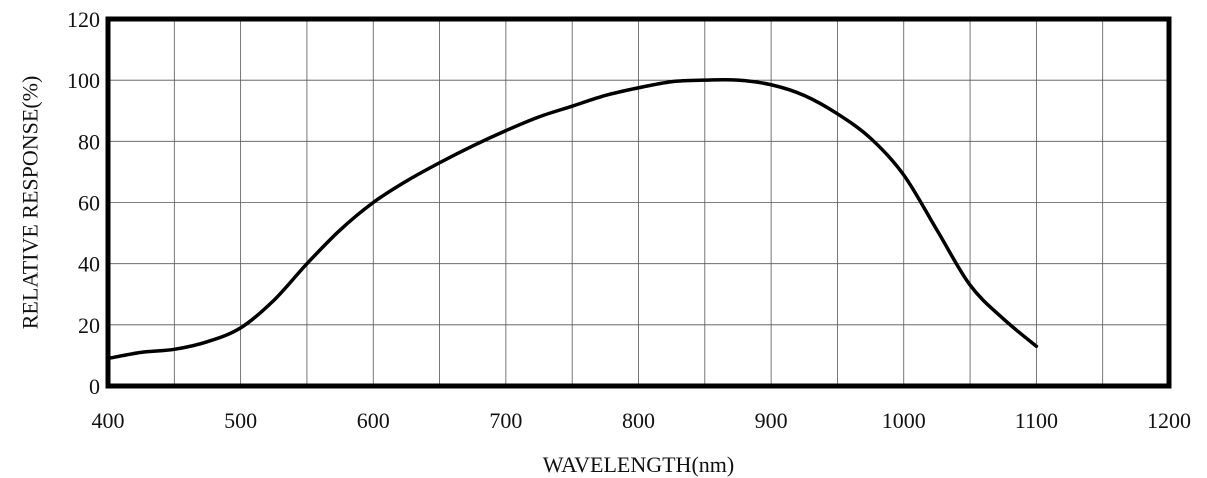 This screenshot has height=478, width=1207. What do you see at coordinates (89, 203) in the screenshot?
I see `y-tick-label: 60` at bounding box center [89, 203].